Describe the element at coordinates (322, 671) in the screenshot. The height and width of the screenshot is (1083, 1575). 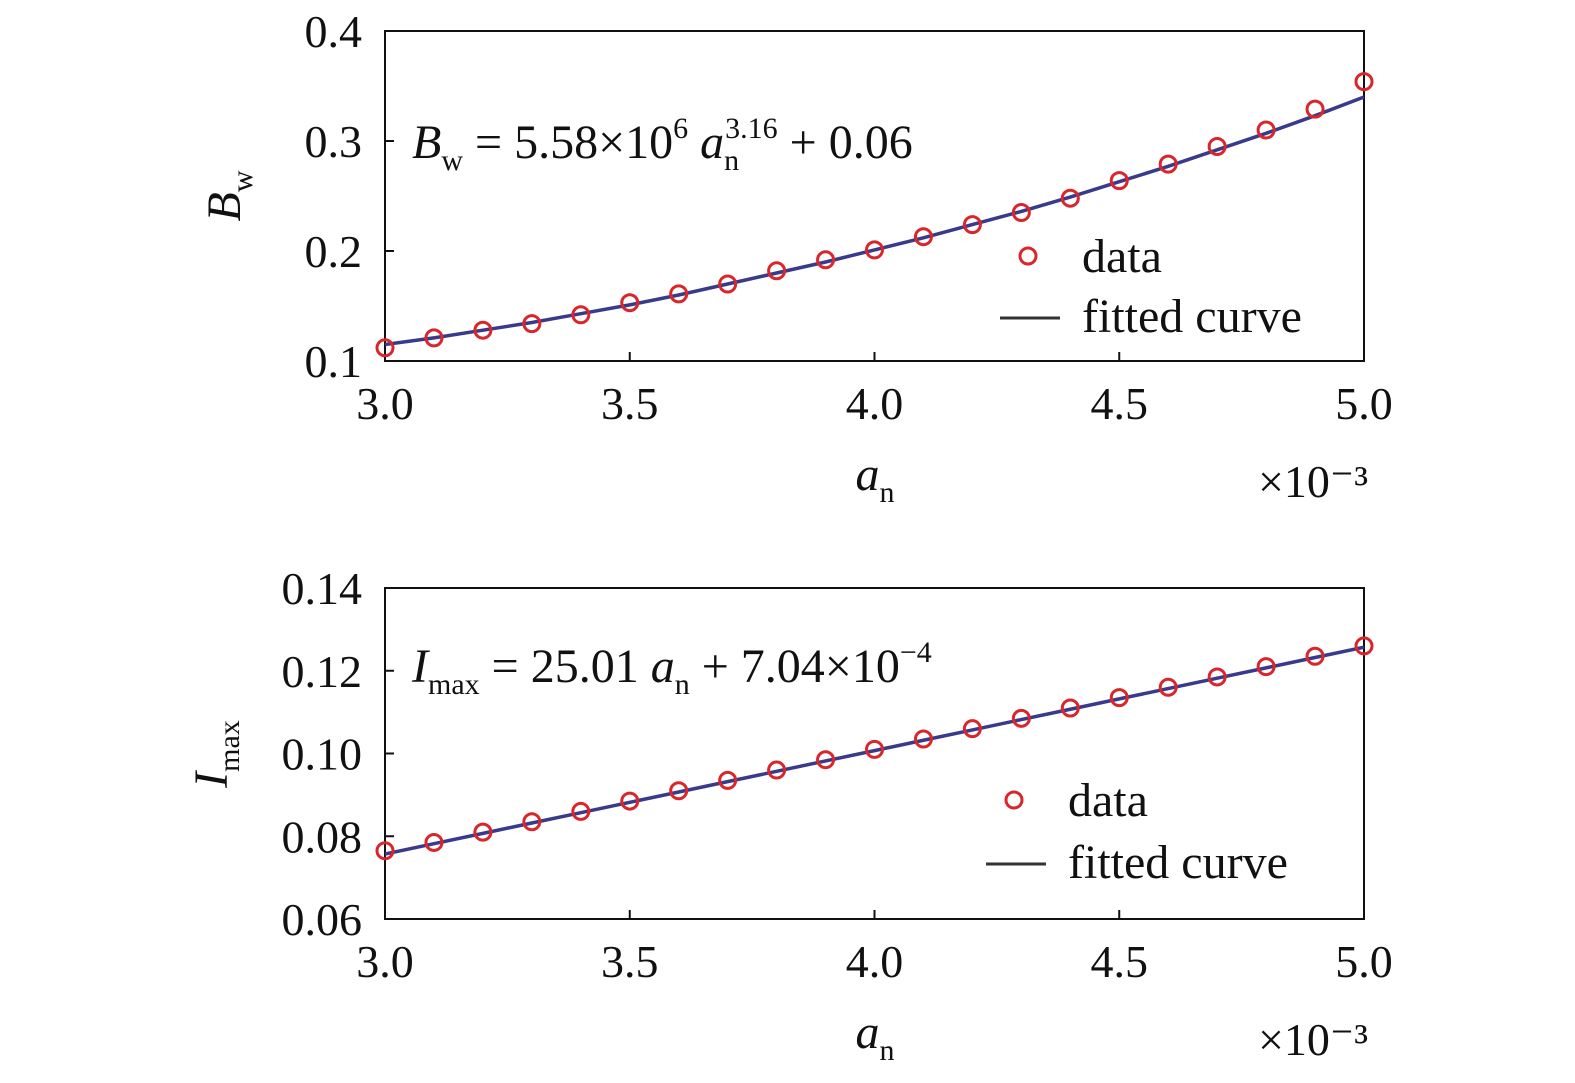
I see `y-tick-label: 0.12` at that location.